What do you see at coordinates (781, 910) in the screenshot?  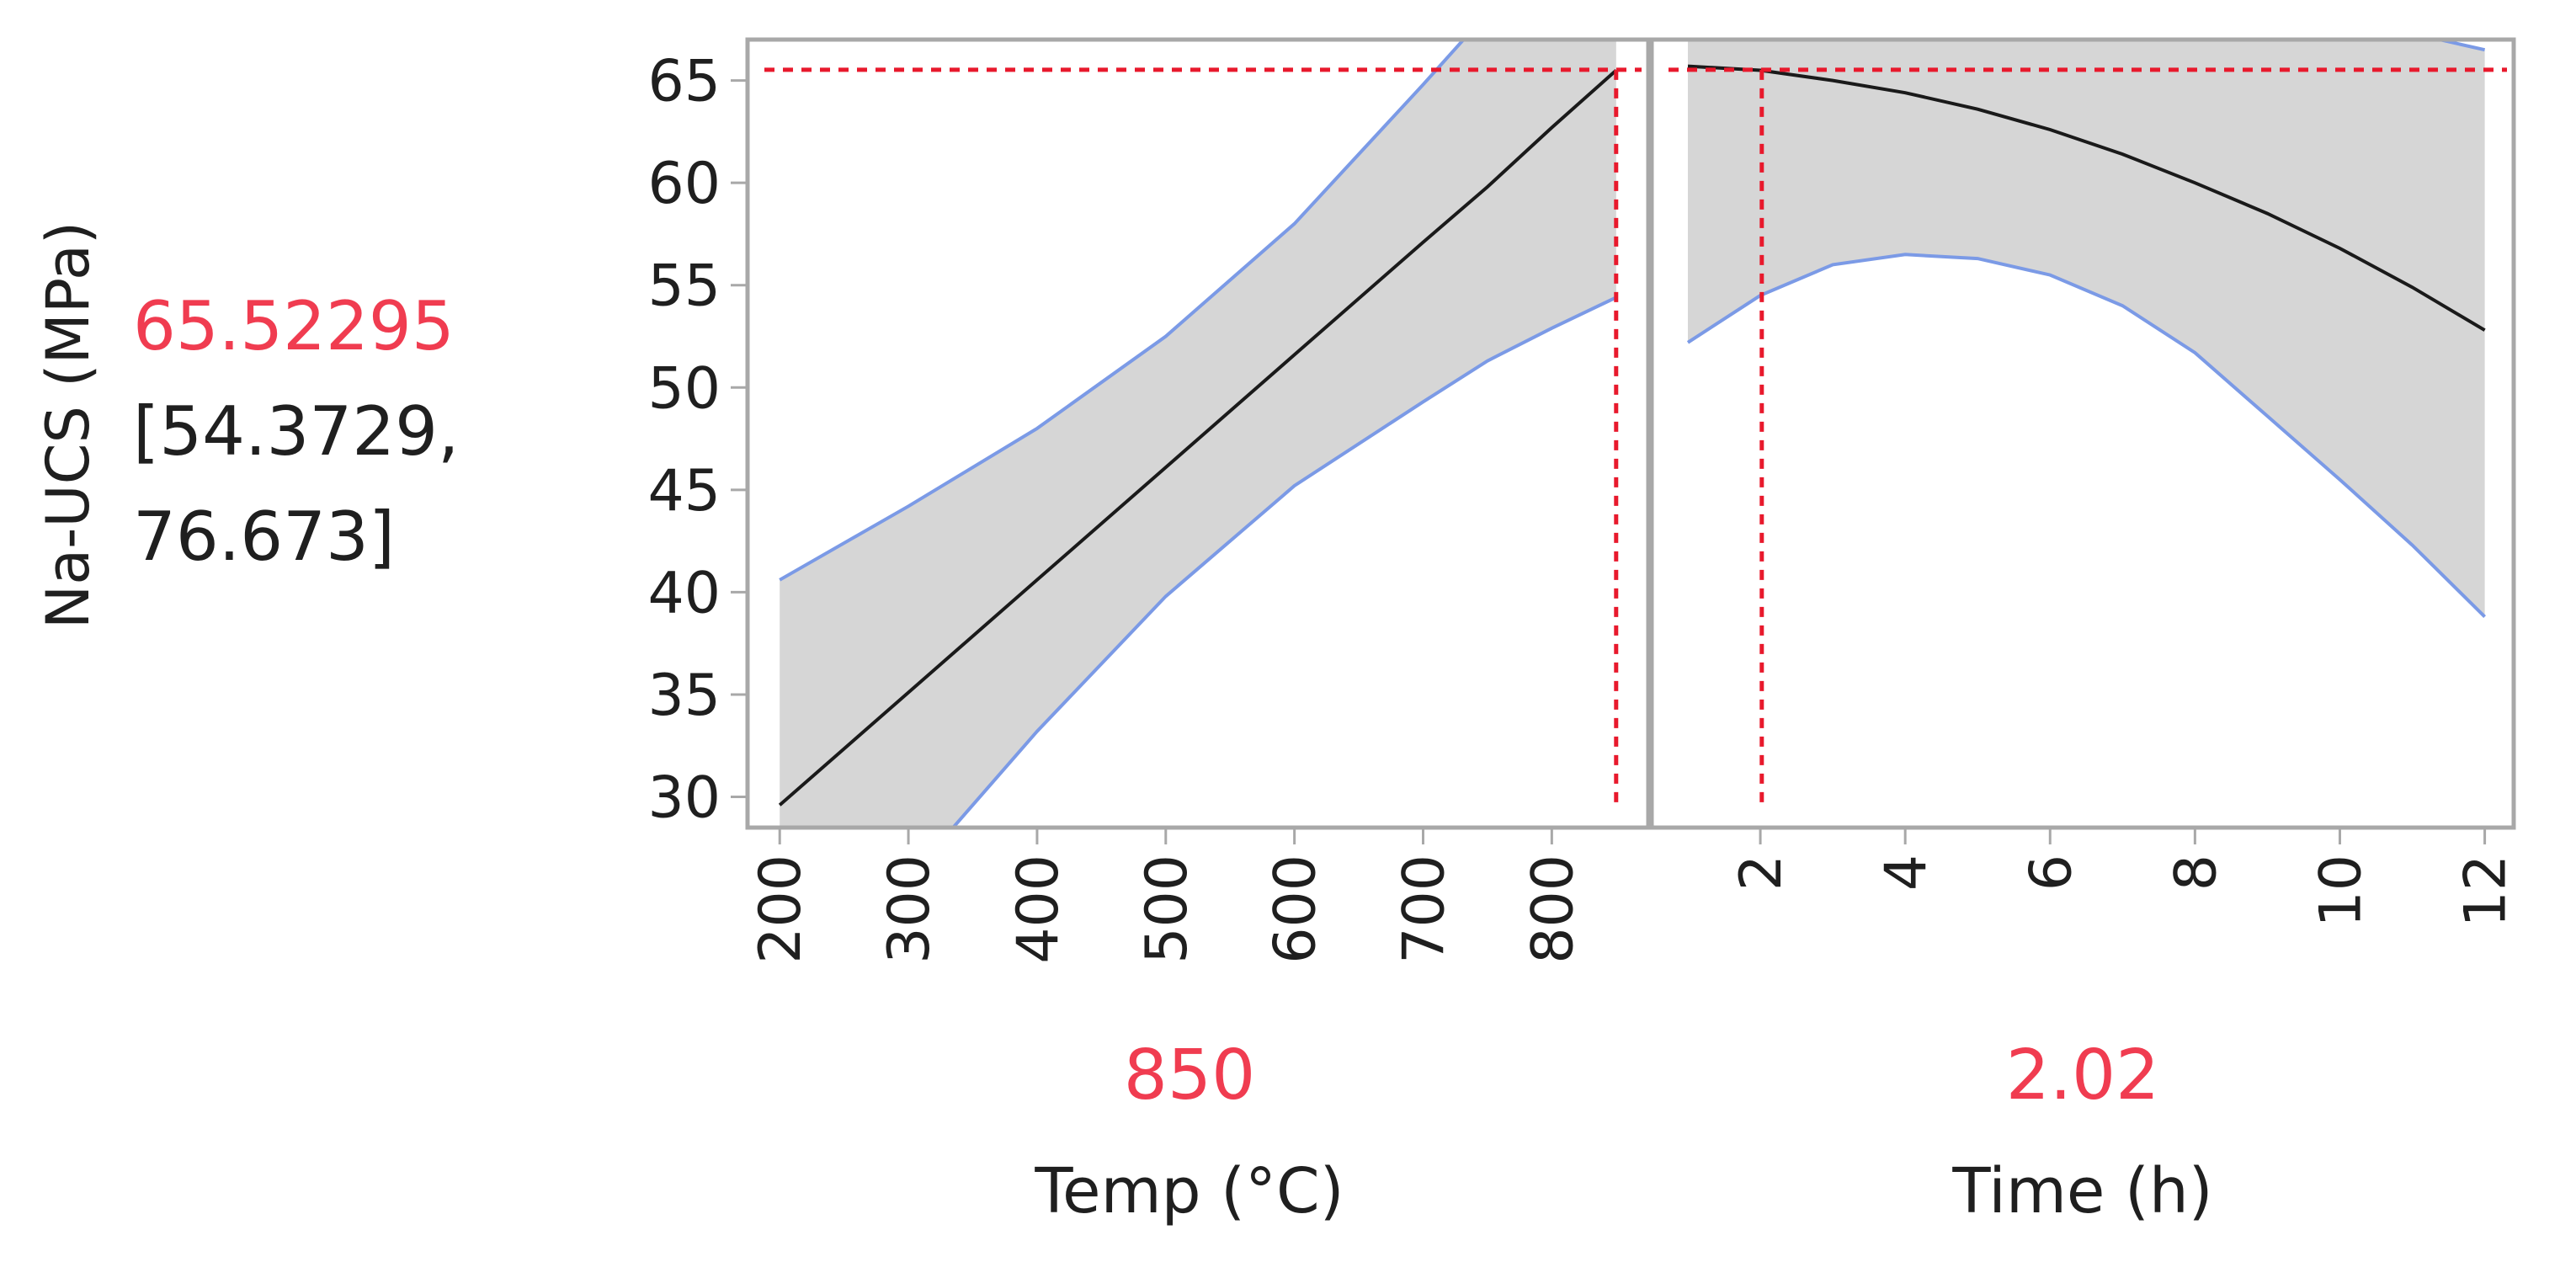 I see `x-tick-label: 200` at bounding box center [781, 910].